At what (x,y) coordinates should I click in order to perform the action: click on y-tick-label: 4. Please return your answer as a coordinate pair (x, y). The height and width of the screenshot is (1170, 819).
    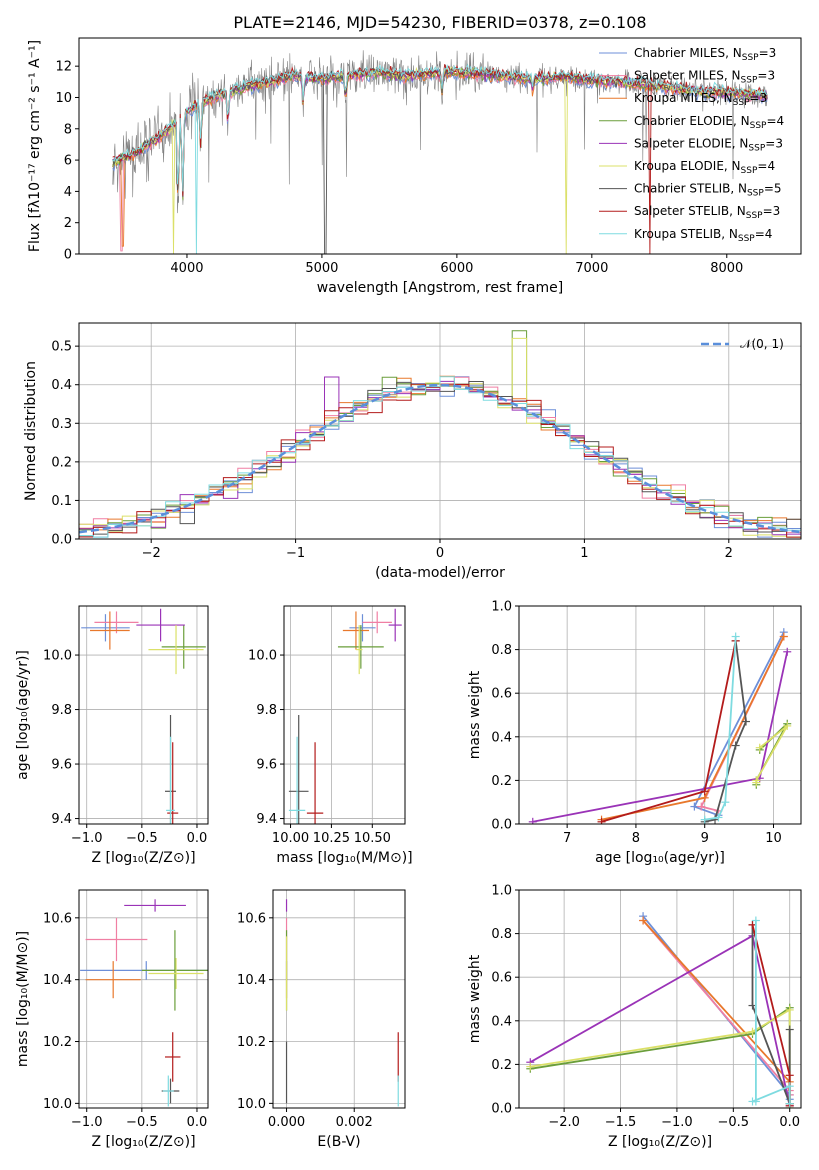
    Looking at the image, I should click on (68, 192).